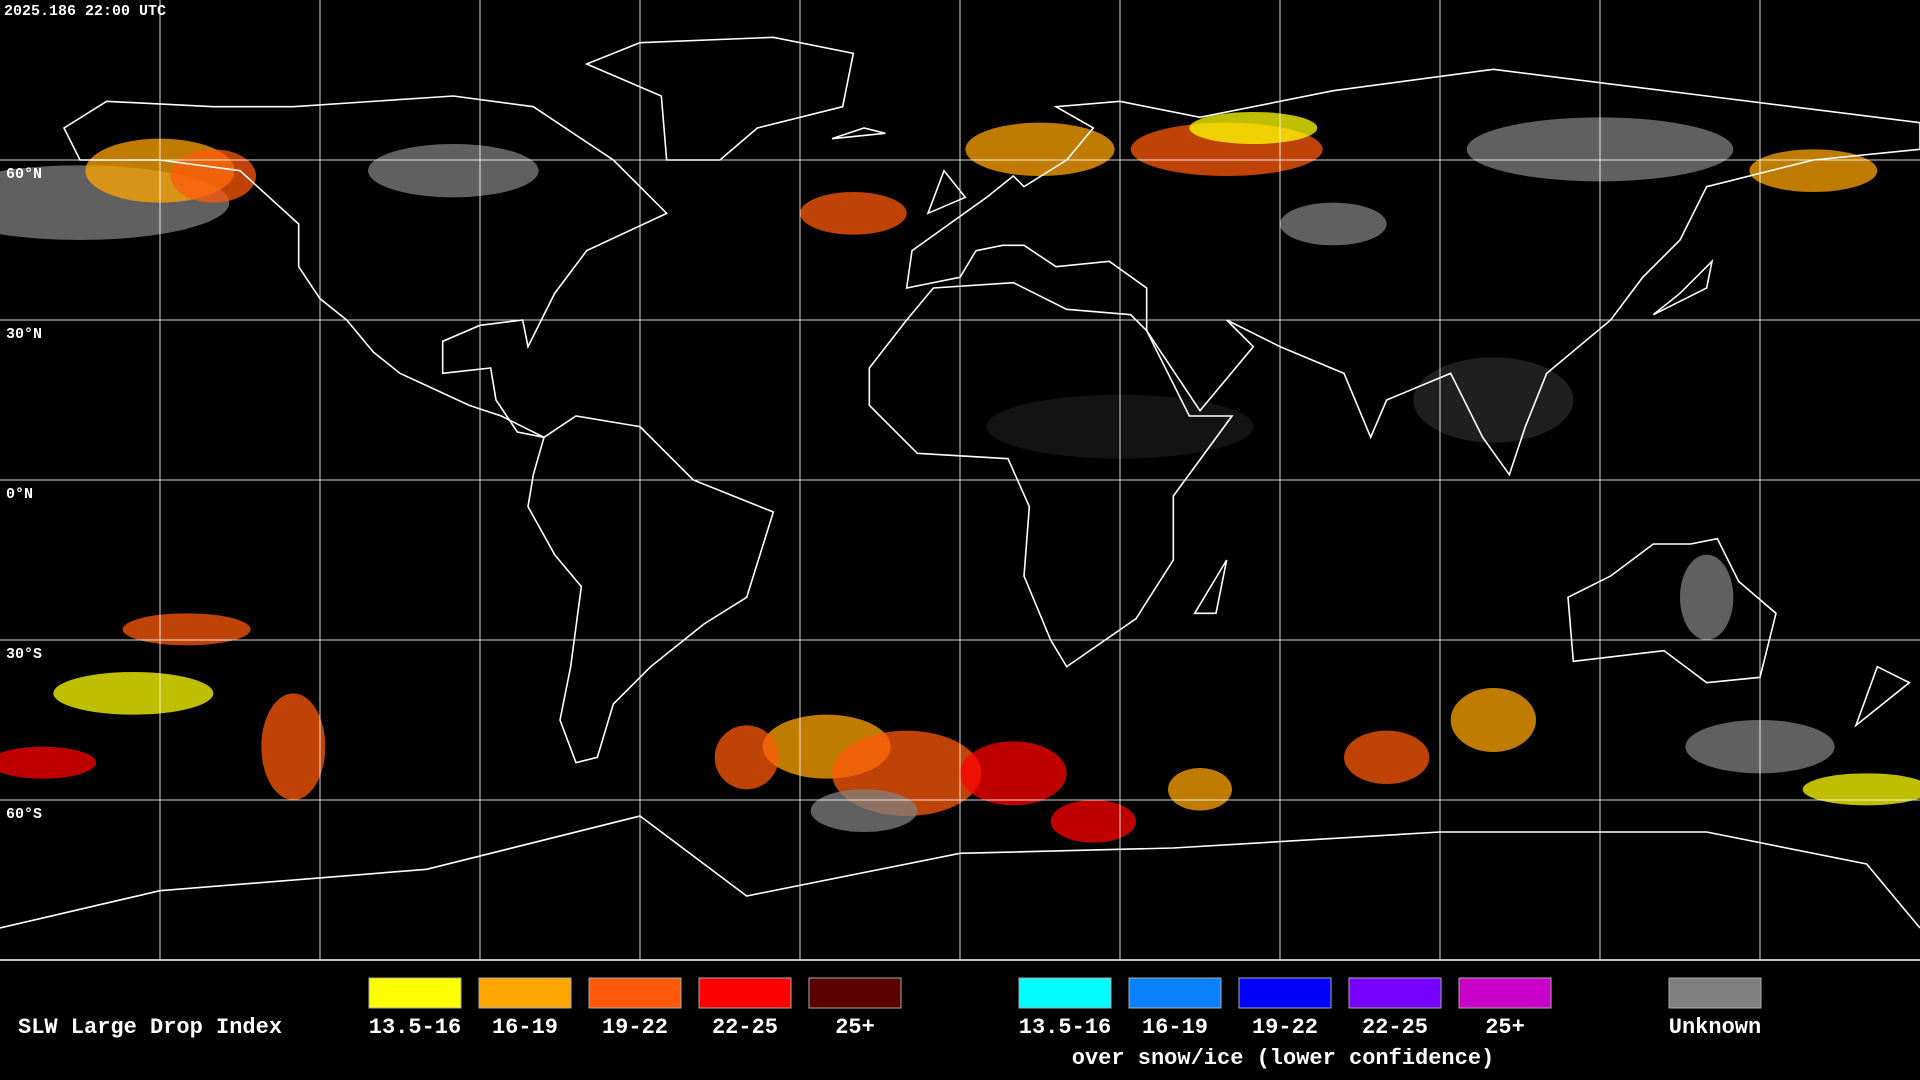 The image size is (1920, 1080). What do you see at coordinates (150, 1027) in the screenshot?
I see `legend-title: SLW Large Drop Index` at bounding box center [150, 1027].